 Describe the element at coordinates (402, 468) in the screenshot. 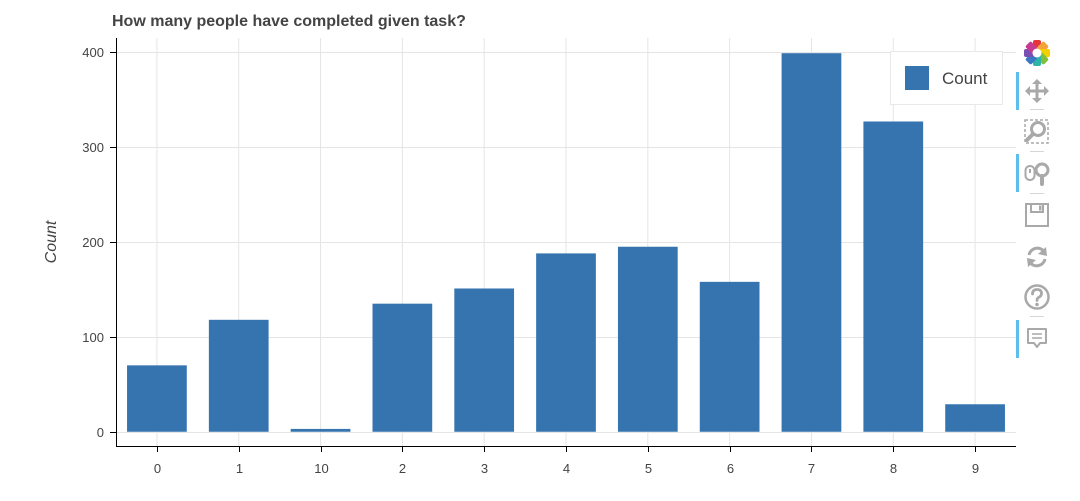

I see `x-tick-label: 2` at that location.